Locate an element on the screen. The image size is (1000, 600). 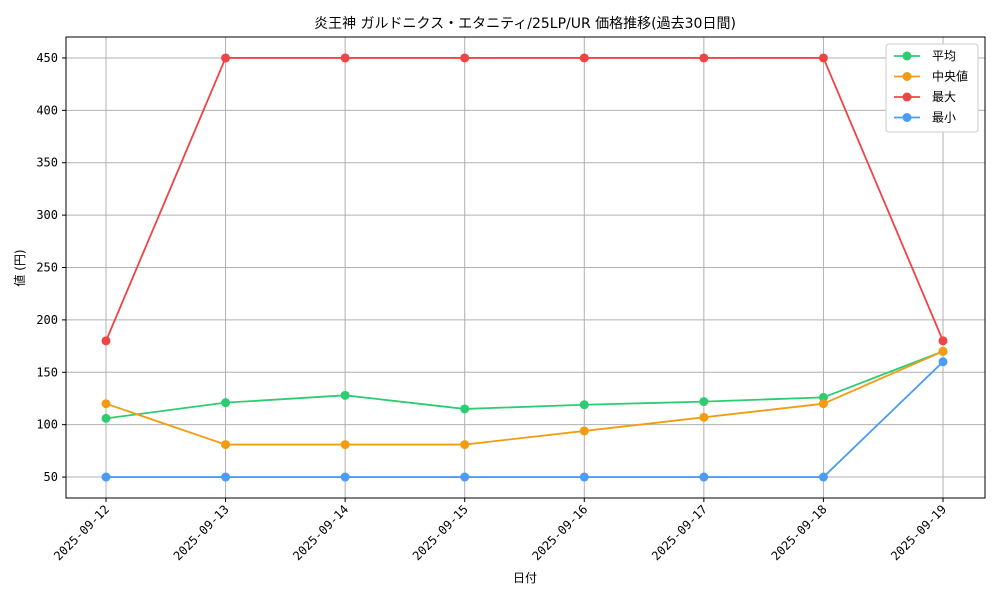
x-tick-label: 2025-09-14 is located at coordinates (320, 532).